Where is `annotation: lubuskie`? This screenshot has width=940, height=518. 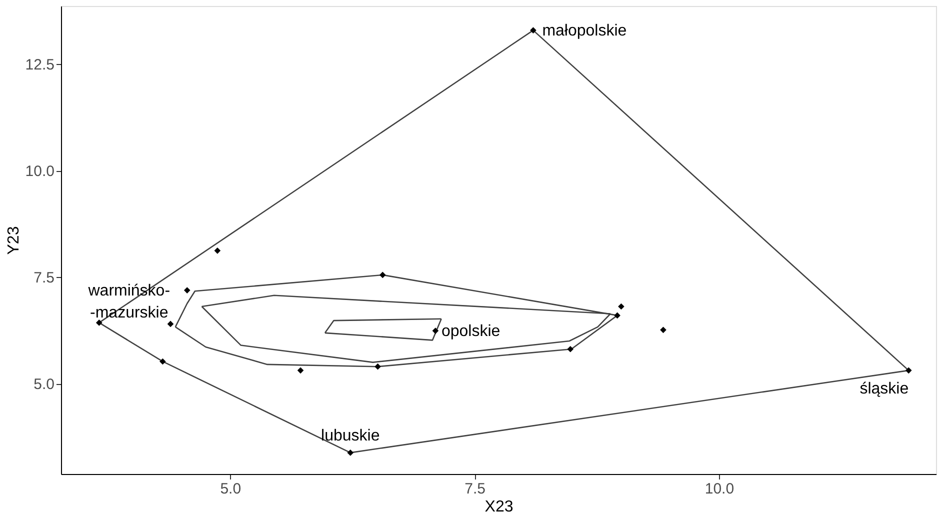 annotation: lubuskie is located at coordinates (350, 436).